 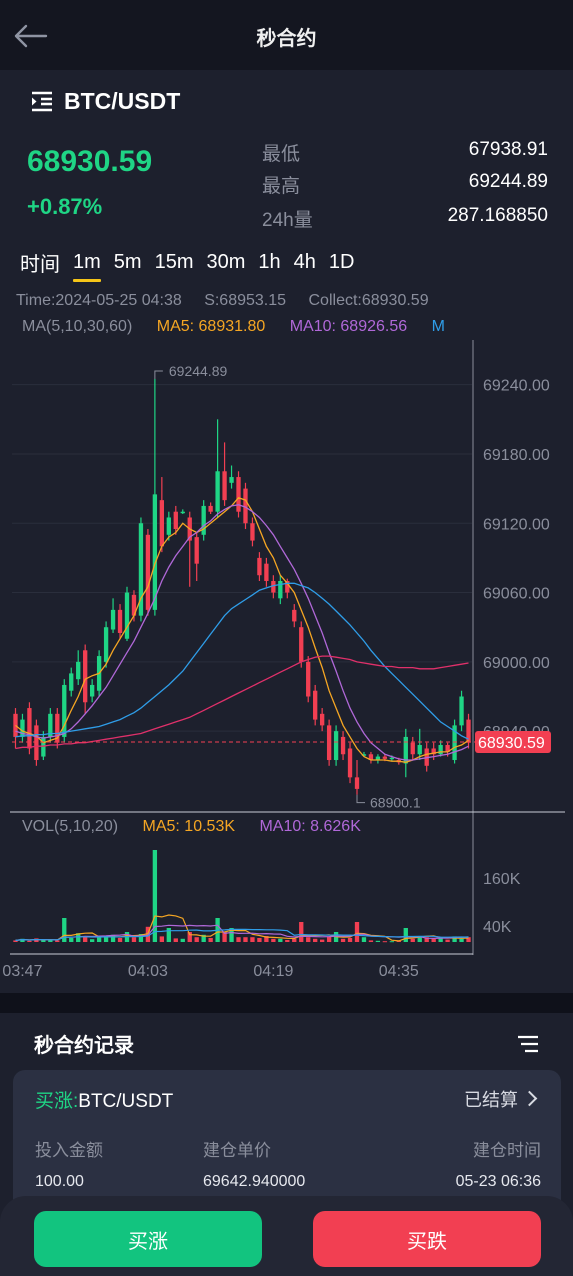 I want to click on tab-30m: 30m, so click(x=226, y=262).